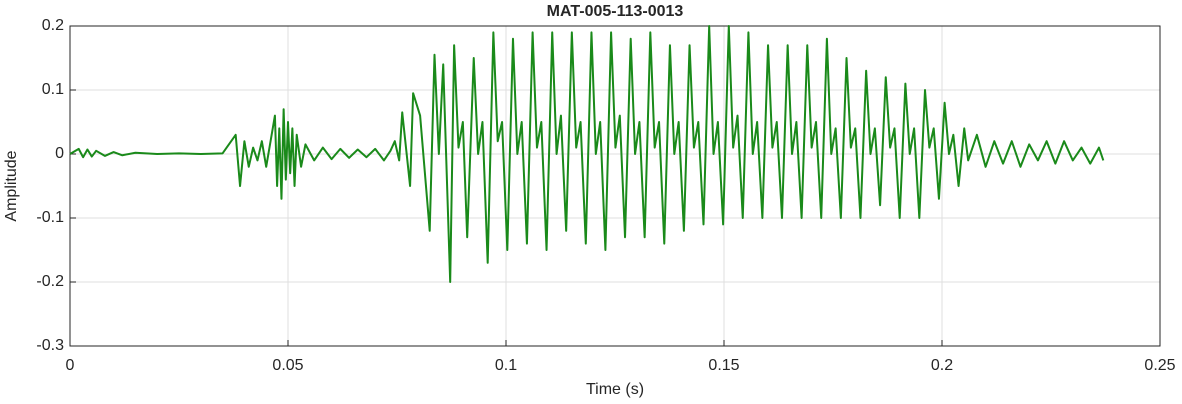 This screenshot has width=1182, height=404. Describe the element at coordinates (50, 217) in the screenshot. I see `y-tick-label: -0.1` at that location.